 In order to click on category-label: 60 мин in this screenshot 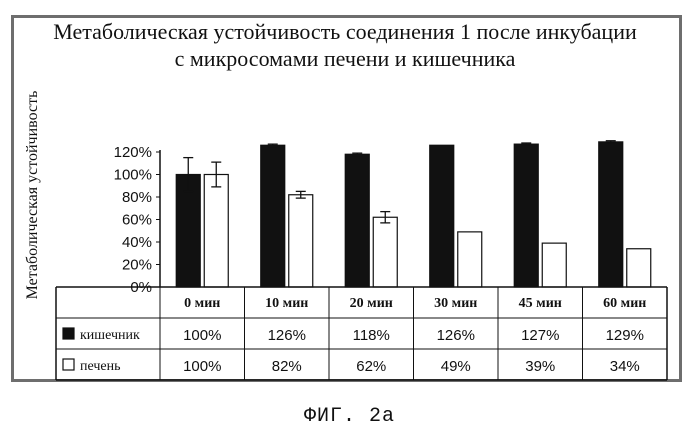, I will do `click(624, 303)`.